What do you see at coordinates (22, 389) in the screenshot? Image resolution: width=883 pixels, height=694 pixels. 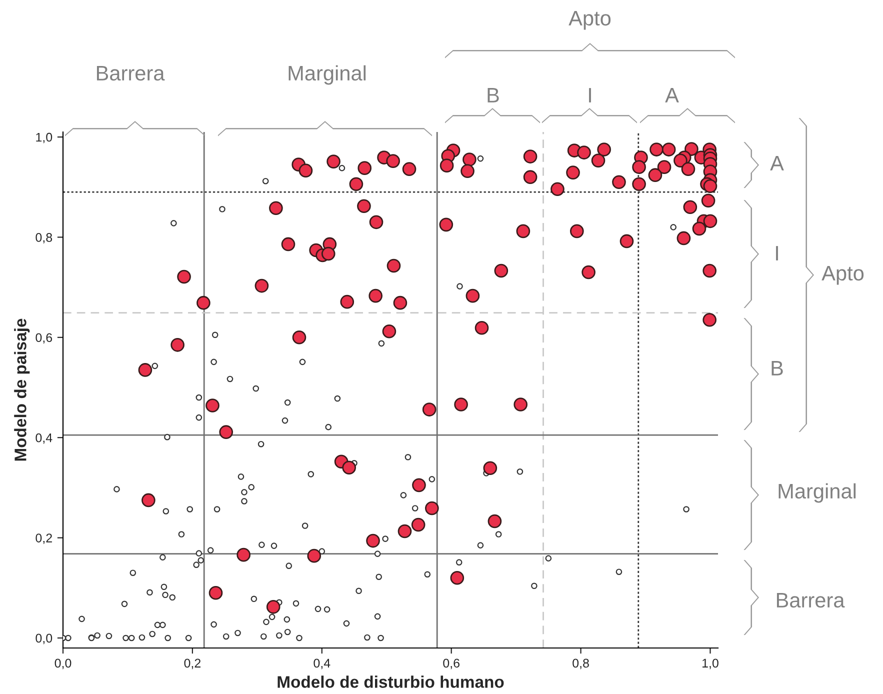 I see `y-axis-title: Modelo de paisaje` at bounding box center [22, 389].